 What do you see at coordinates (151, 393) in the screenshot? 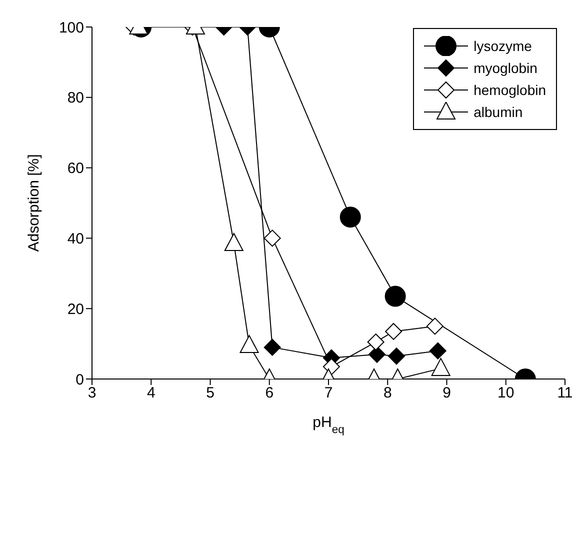
I see `x-tick-label: 4` at bounding box center [151, 393].